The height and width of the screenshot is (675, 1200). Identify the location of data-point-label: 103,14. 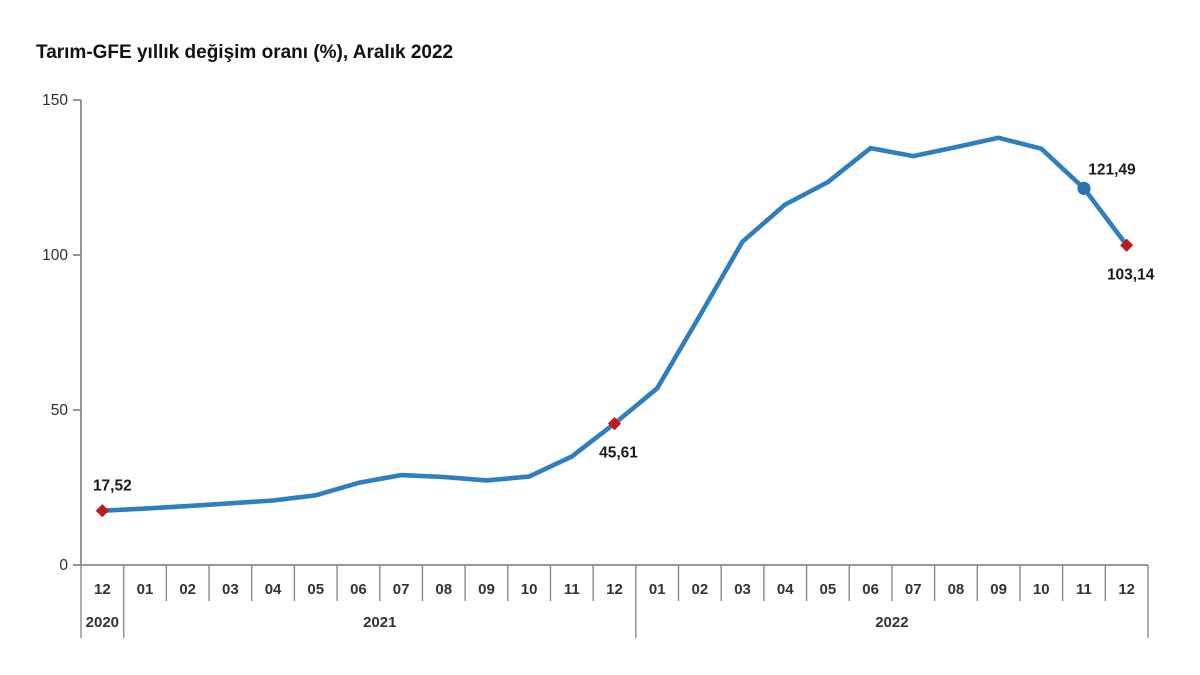
(1131, 274).